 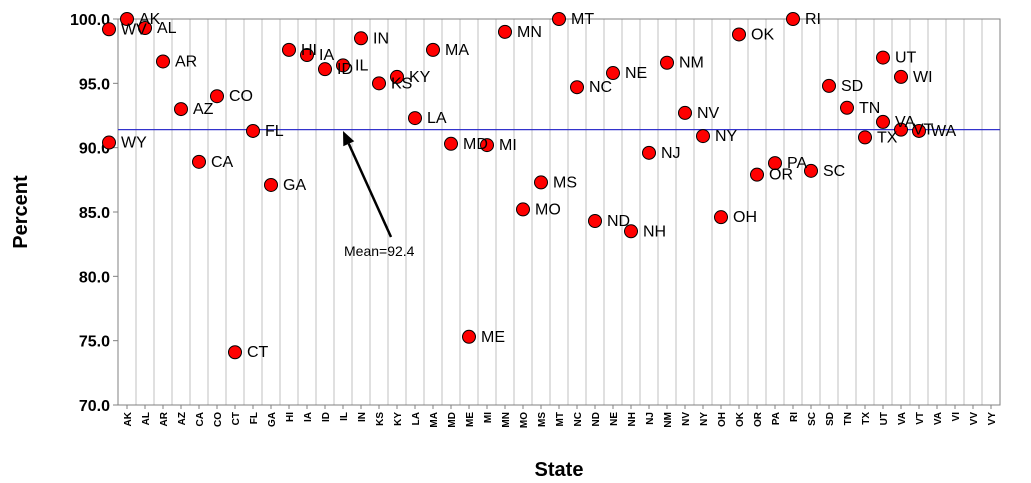 What do you see at coordinates (852, 86) in the screenshot?
I see `point-label: SD` at bounding box center [852, 86].